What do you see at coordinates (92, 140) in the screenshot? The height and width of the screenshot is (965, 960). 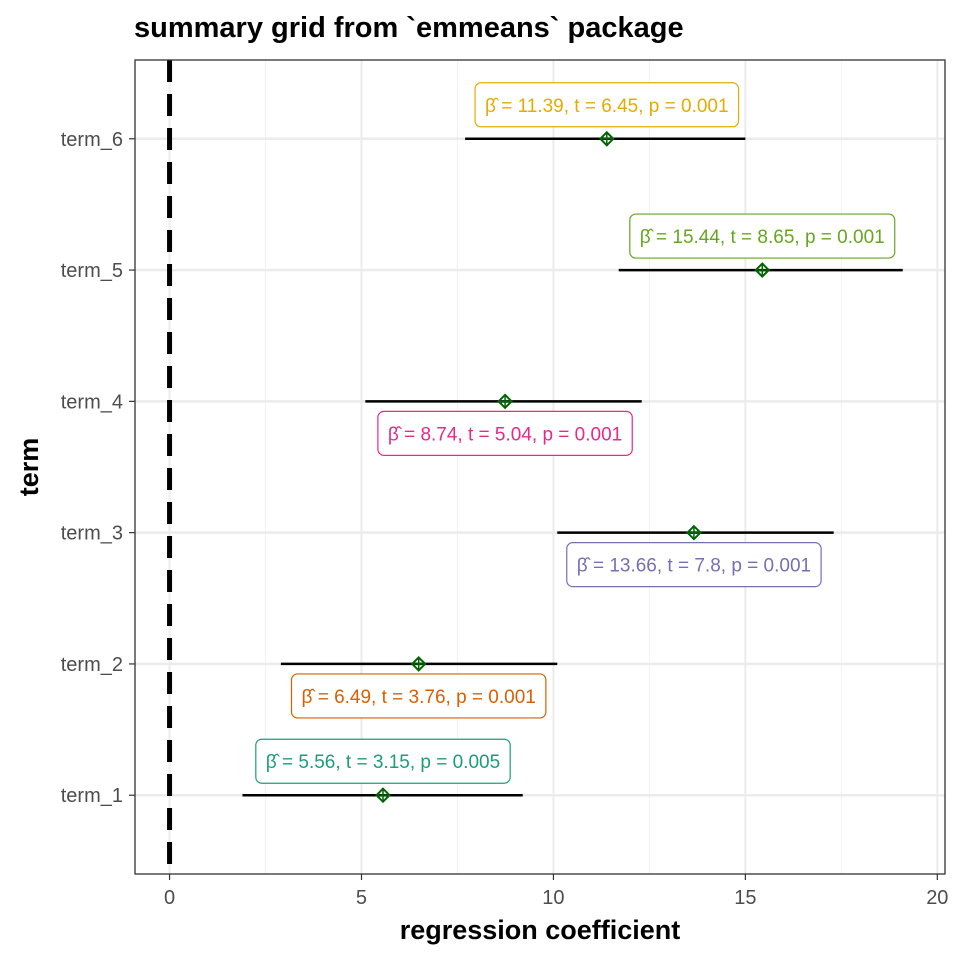 I see `y-tick-label: term_6` at bounding box center [92, 140].